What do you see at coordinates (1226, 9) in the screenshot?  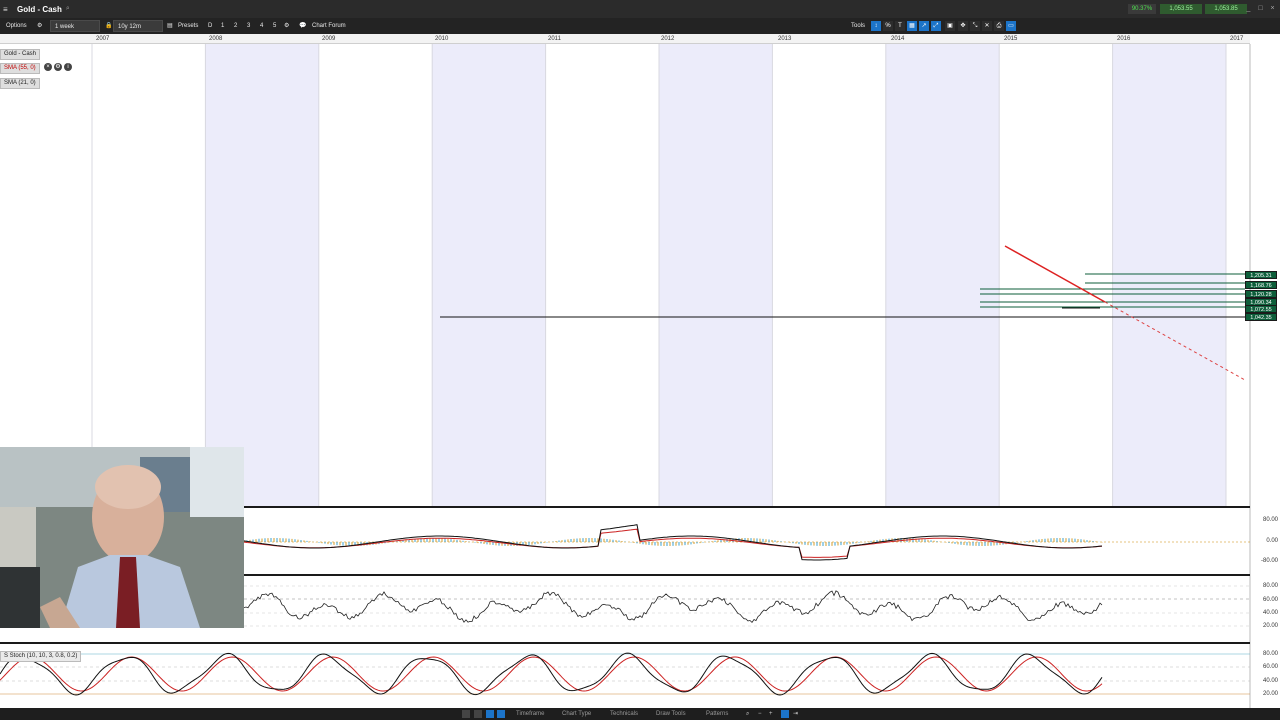 I see `ask-price-button: 1,053.85` at bounding box center [1226, 9].